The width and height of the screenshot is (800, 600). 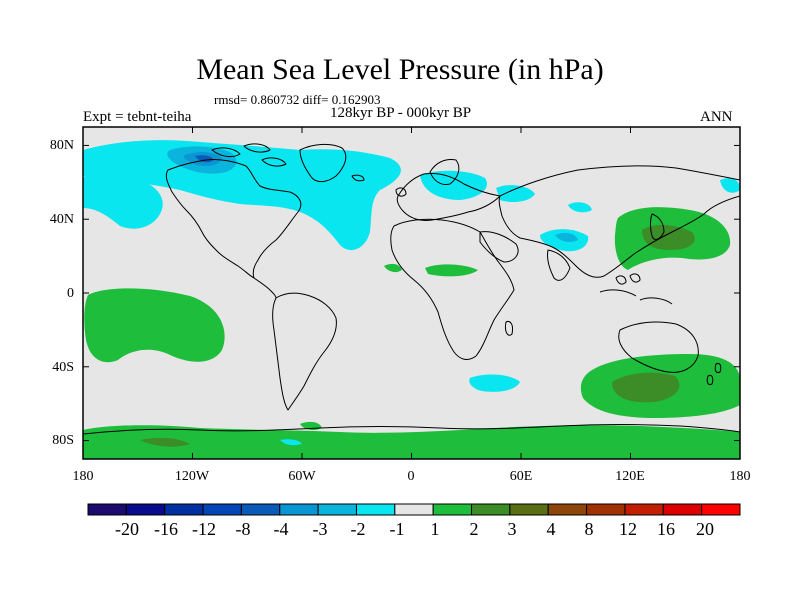 What do you see at coordinates (297, 99) in the screenshot?
I see `stats-text: rmsd= 0.860732 diff= 0.162903` at bounding box center [297, 99].